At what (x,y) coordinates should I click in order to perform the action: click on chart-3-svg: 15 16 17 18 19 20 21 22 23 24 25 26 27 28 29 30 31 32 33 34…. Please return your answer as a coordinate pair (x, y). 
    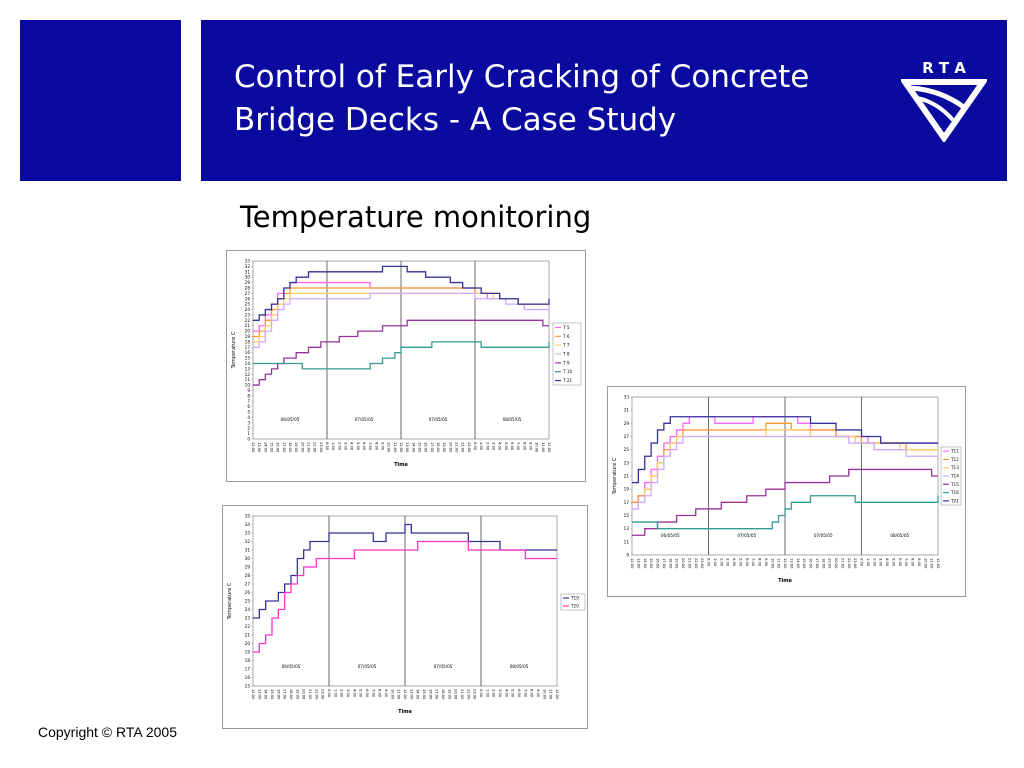
    Looking at the image, I should click on (406, 614).